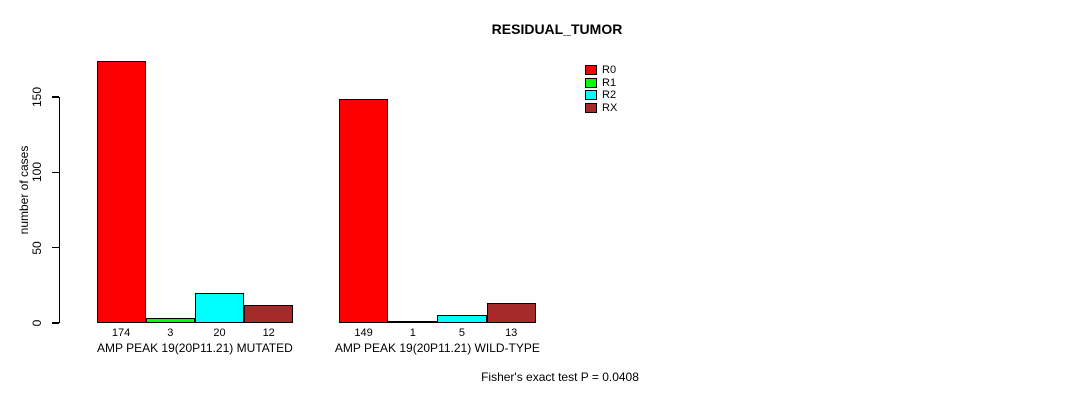 This screenshot has height=400, width=1090. What do you see at coordinates (560, 377) in the screenshot?
I see `stat-test-annotation: Fisher's exact test P = 0.0408` at bounding box center [560, 377].